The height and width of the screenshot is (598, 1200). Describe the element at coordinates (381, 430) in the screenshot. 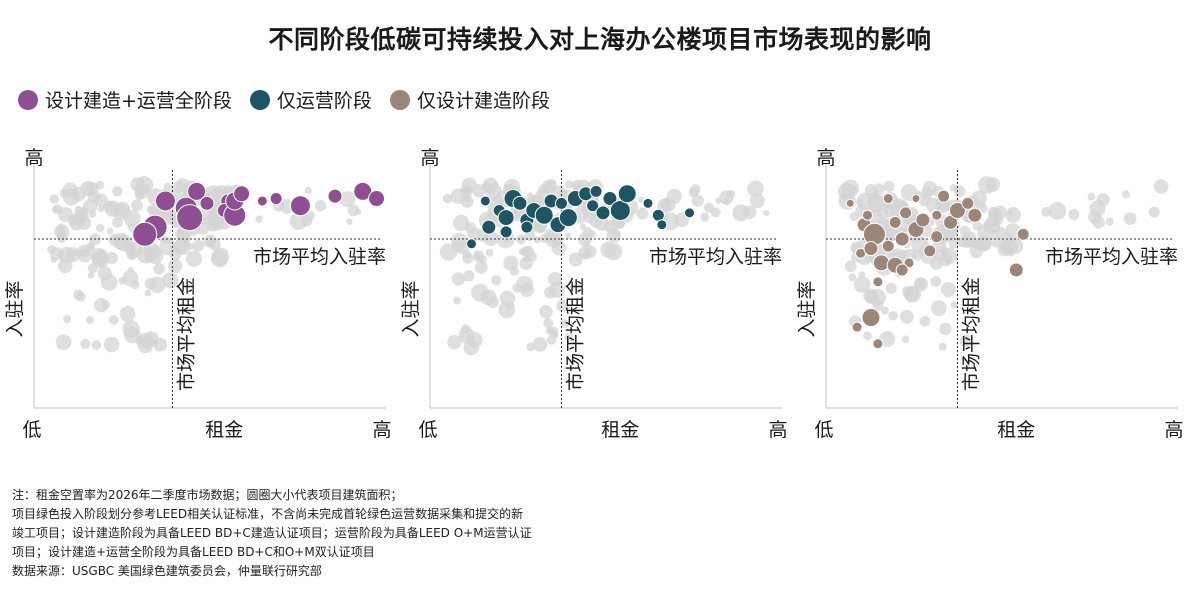

I see `x-axis-high-label: 高` at that location.